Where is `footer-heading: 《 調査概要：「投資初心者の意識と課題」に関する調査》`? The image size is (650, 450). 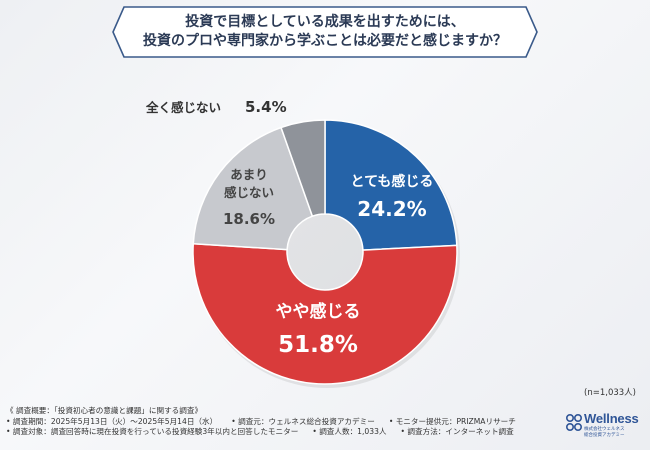
footer-heading: 《 調査概要：「投資初心者の意識と課題」に関する調査》 is located at coordinates (104, 410).